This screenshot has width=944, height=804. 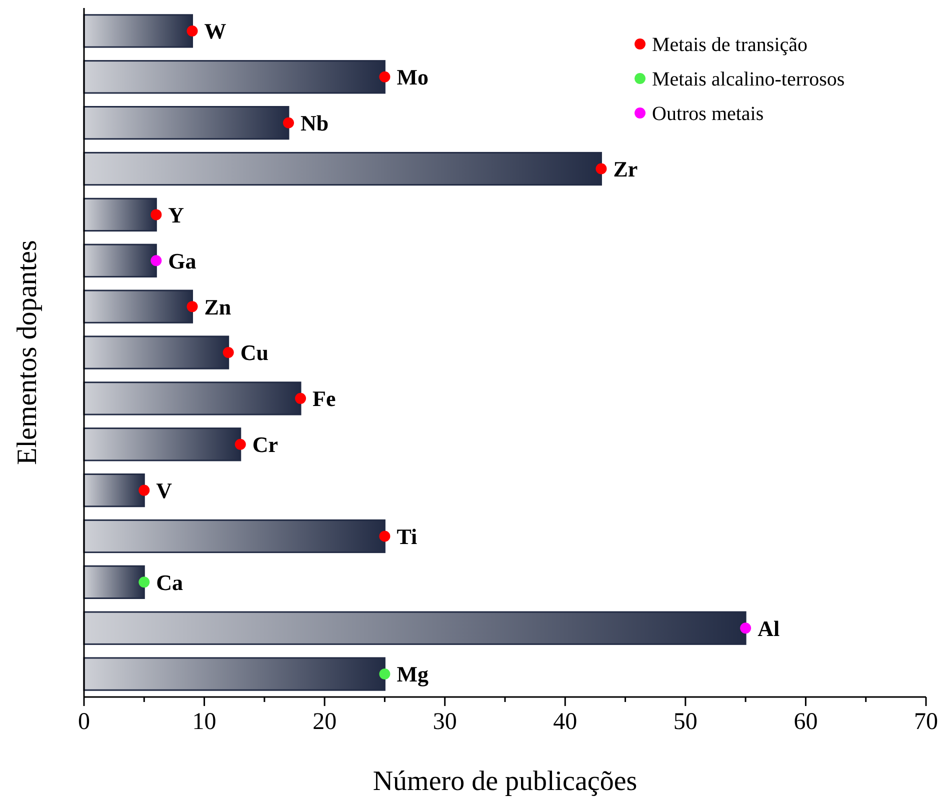 I want to click on y-tick-label: Al, so click(x=769, y=628).